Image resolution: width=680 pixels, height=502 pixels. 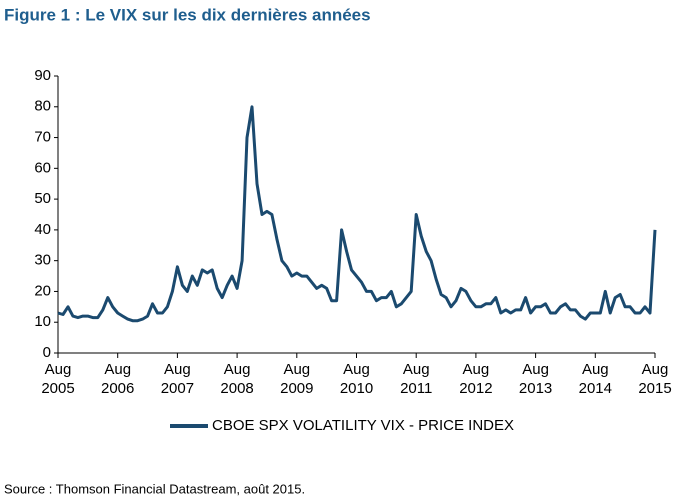 I want to click on x-tick-label: Aug 2005, so click(x=57, y=379).